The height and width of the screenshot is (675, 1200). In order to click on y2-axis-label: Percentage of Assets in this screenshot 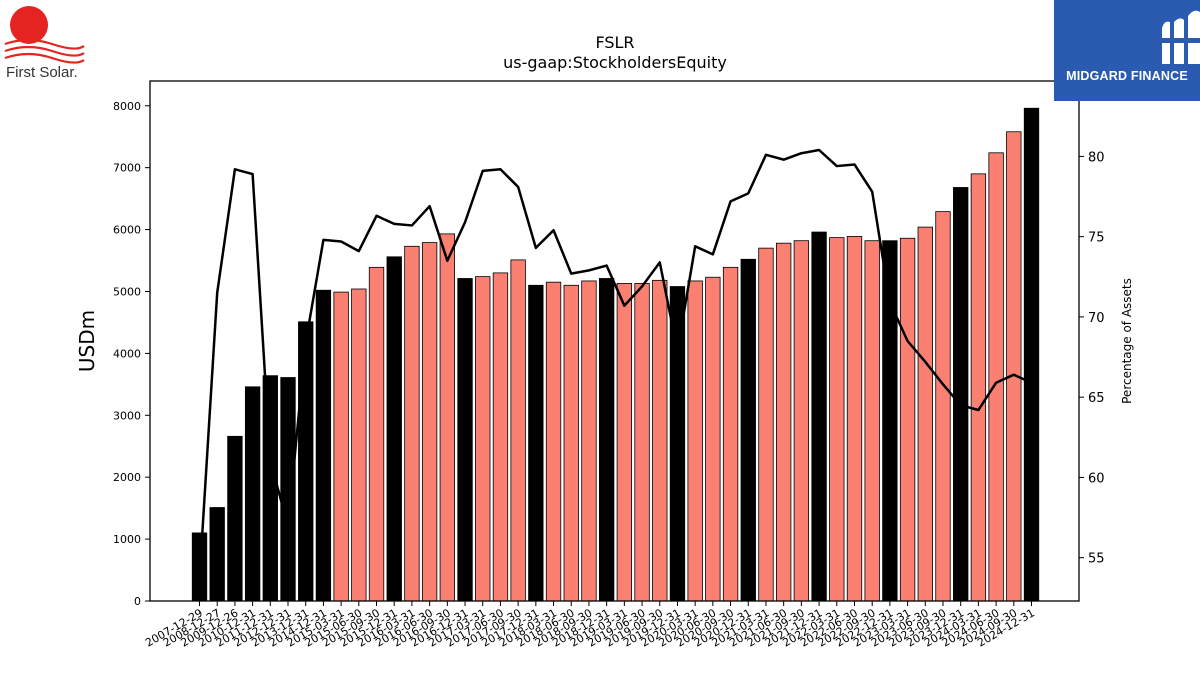, I will do `click(1127, 341)`.